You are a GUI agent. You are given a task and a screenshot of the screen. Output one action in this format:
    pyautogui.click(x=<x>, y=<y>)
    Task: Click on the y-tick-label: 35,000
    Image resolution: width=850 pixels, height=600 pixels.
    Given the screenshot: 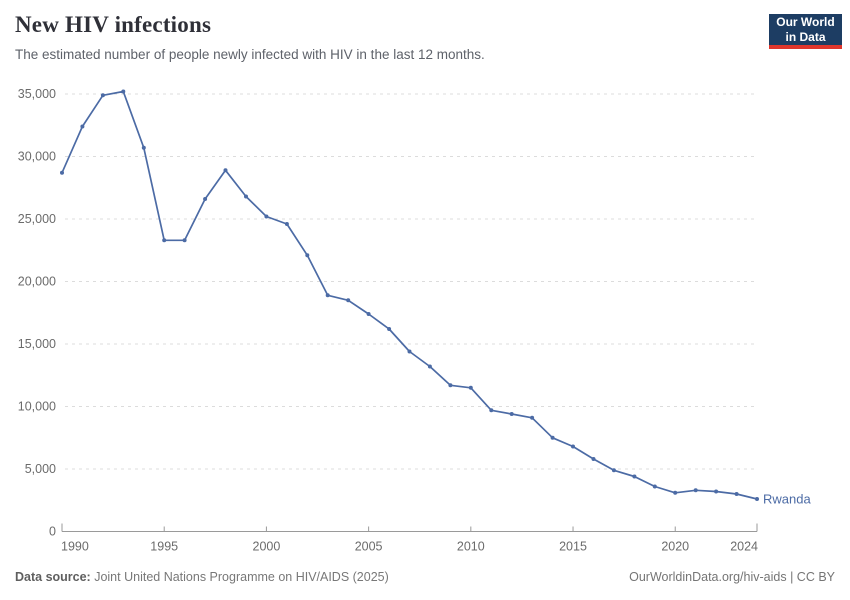 What is the action you would take?
    pyautogui.click(x=37, y=94)
    